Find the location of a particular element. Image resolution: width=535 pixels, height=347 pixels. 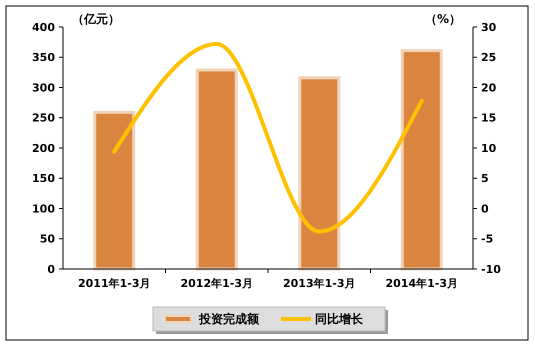

y2-axis-title: （%） is located at coordinates (443, 19).